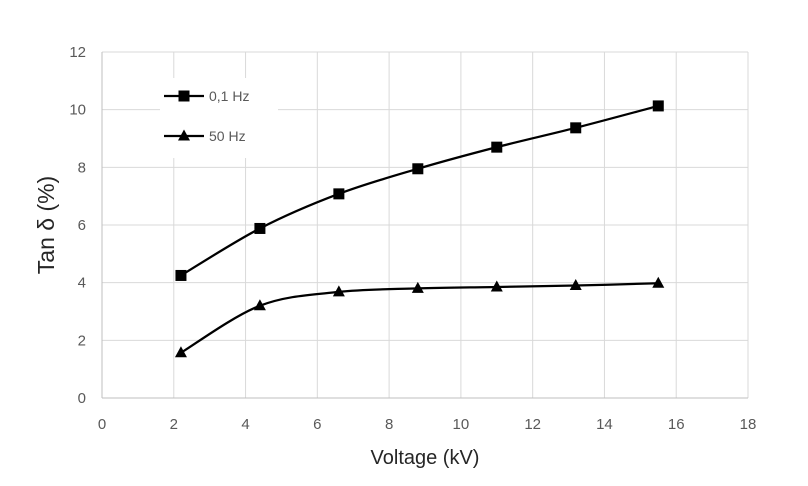 Image resolution: width=808 pixels, height=486 pixels. What do you see at coordinates (245, 424) in the screenshot?
I see `x-tick-label: 4` at bounding box center [245, 424].